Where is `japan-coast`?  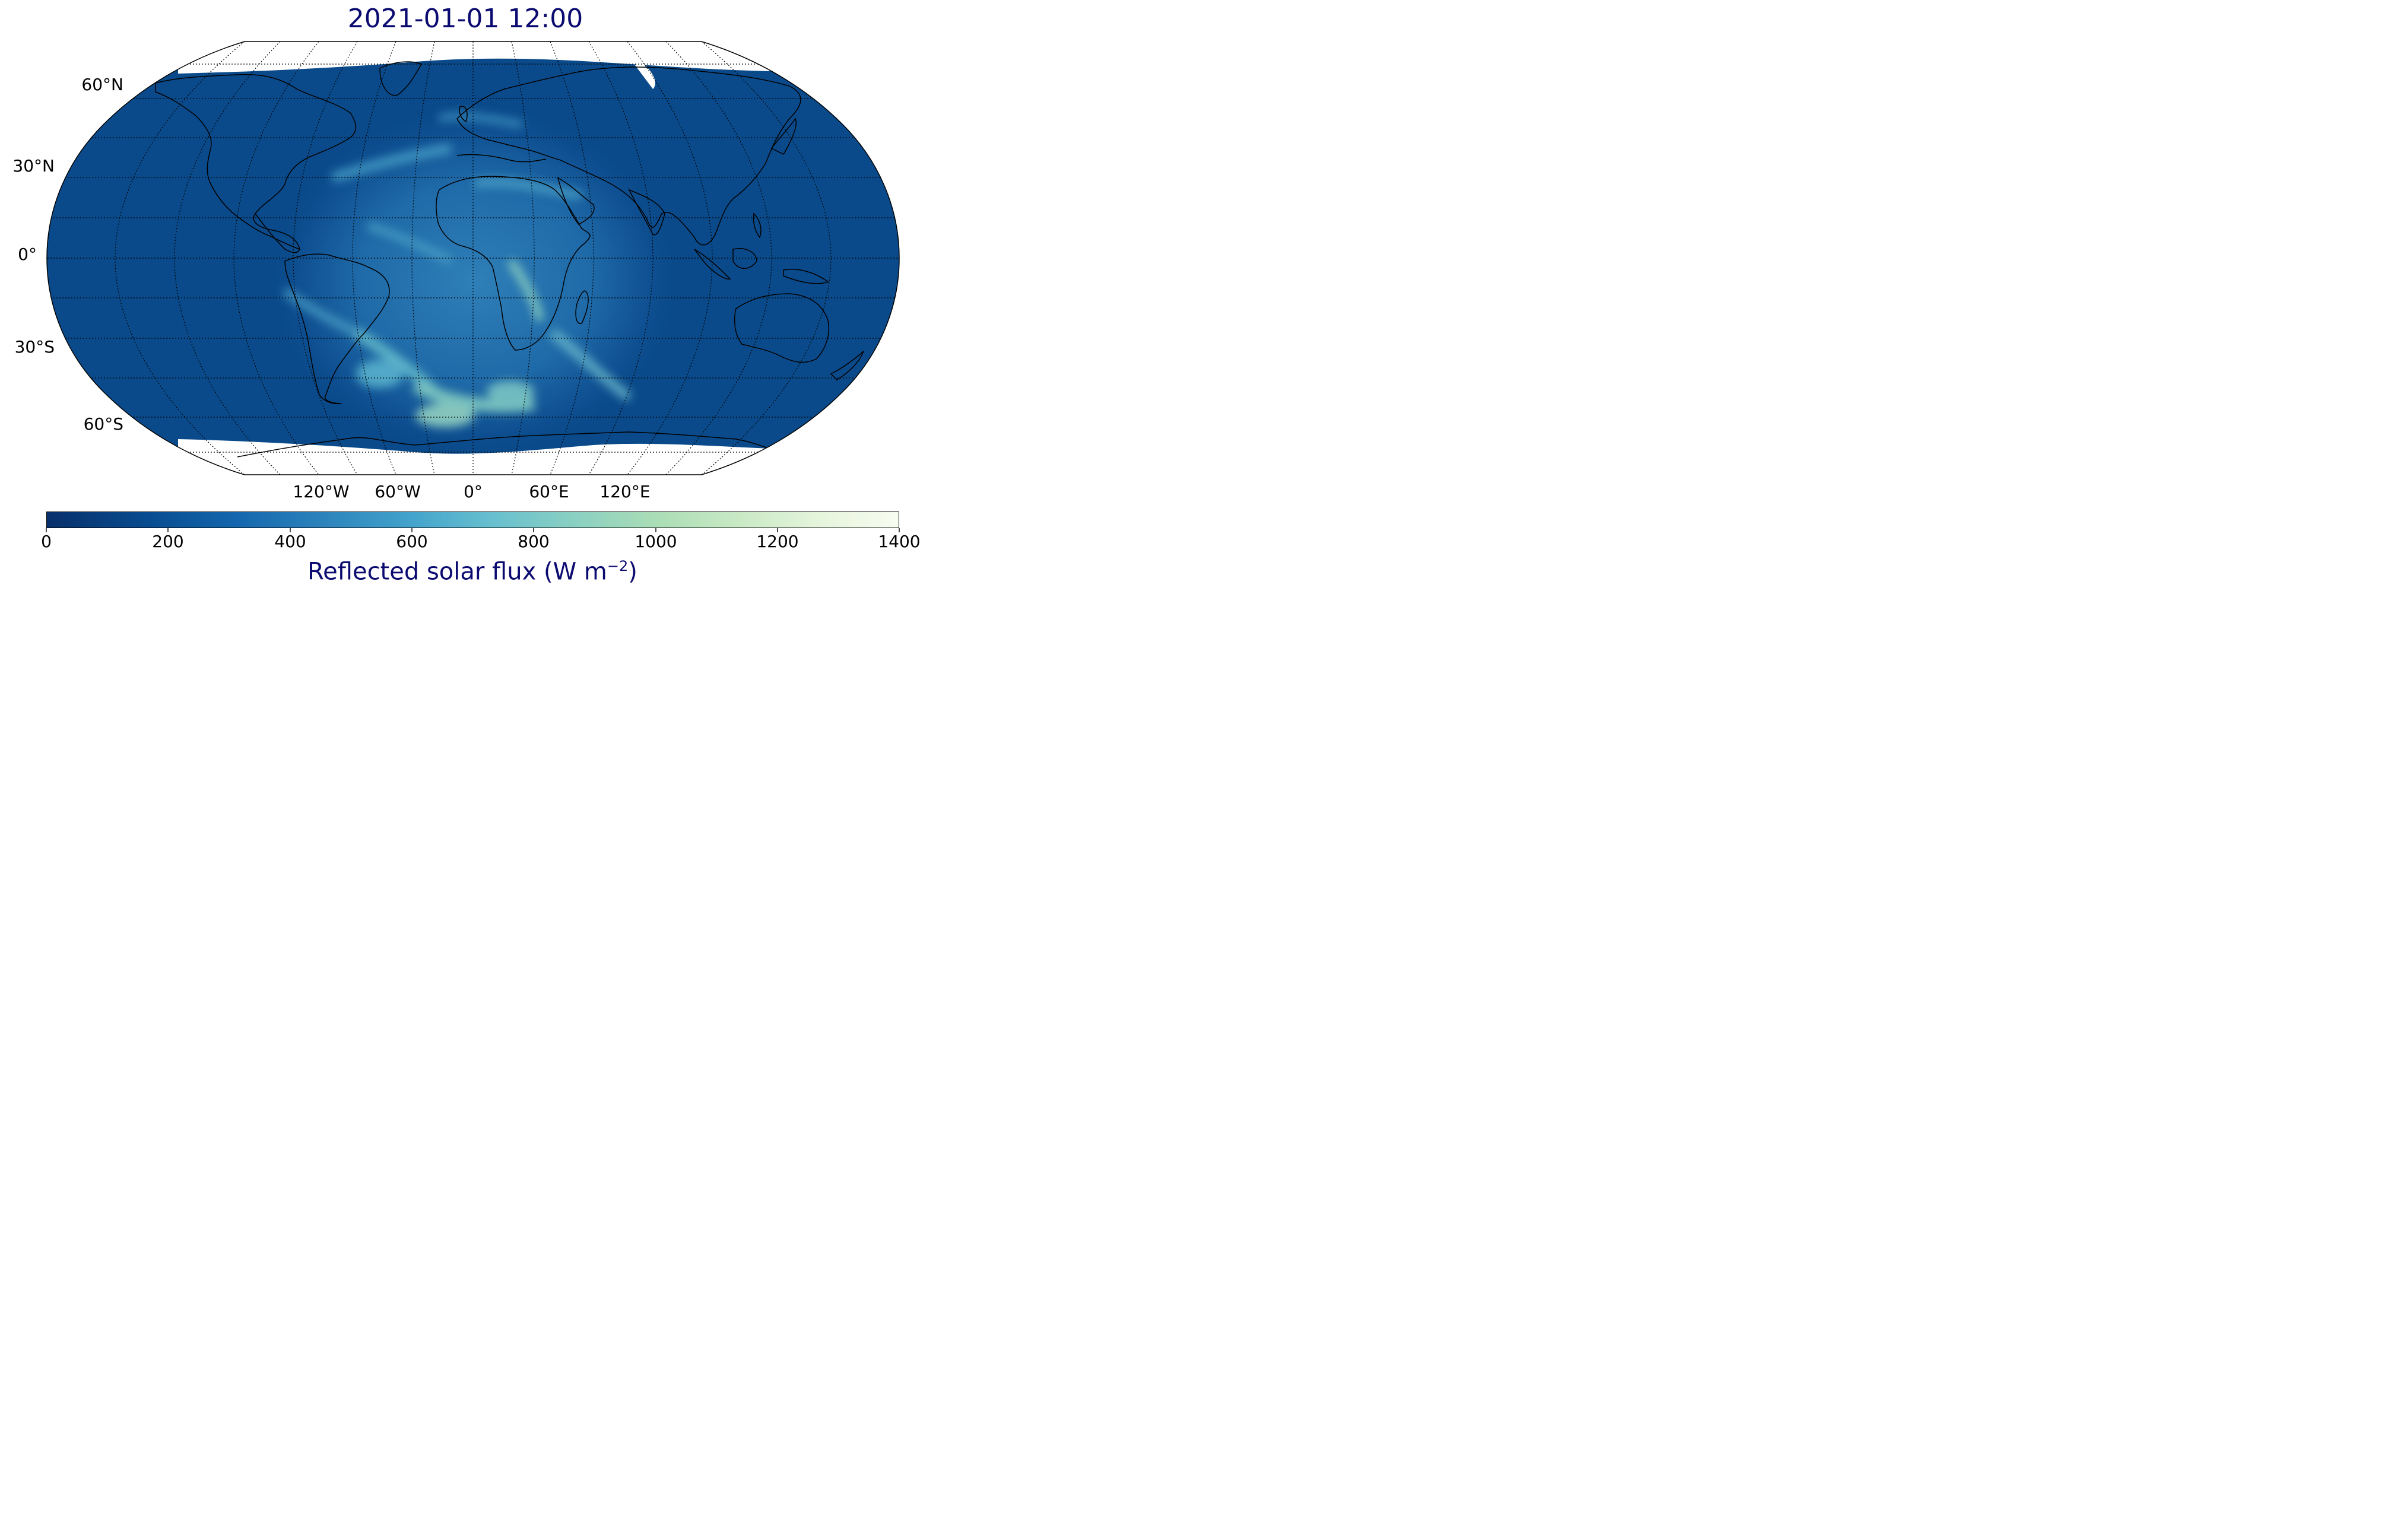 japan-coast is located at coordinates (784, 136).